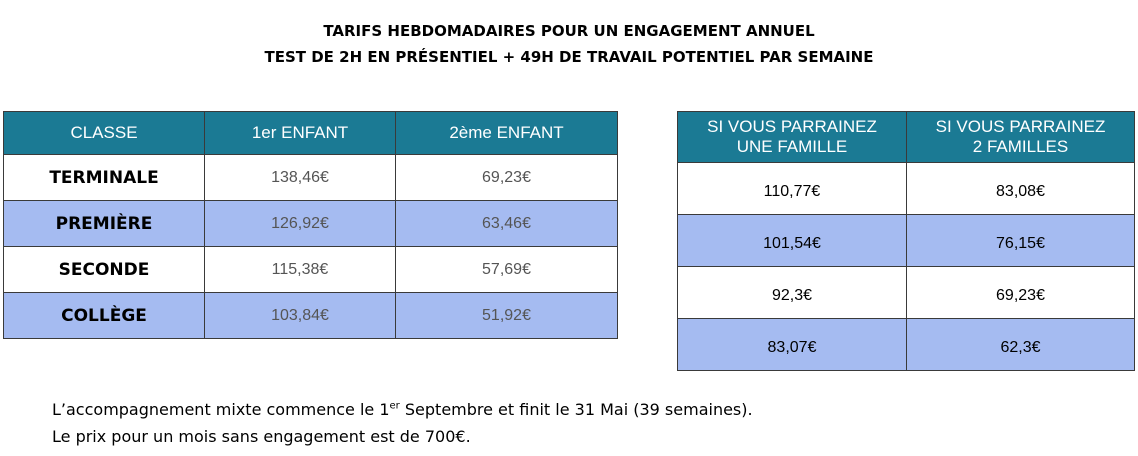 This screenshot has width=1138, height=456. Describe the element at coordinates (300, 177) in the screenshot. I see `price-cell: 138,46€` at that location.